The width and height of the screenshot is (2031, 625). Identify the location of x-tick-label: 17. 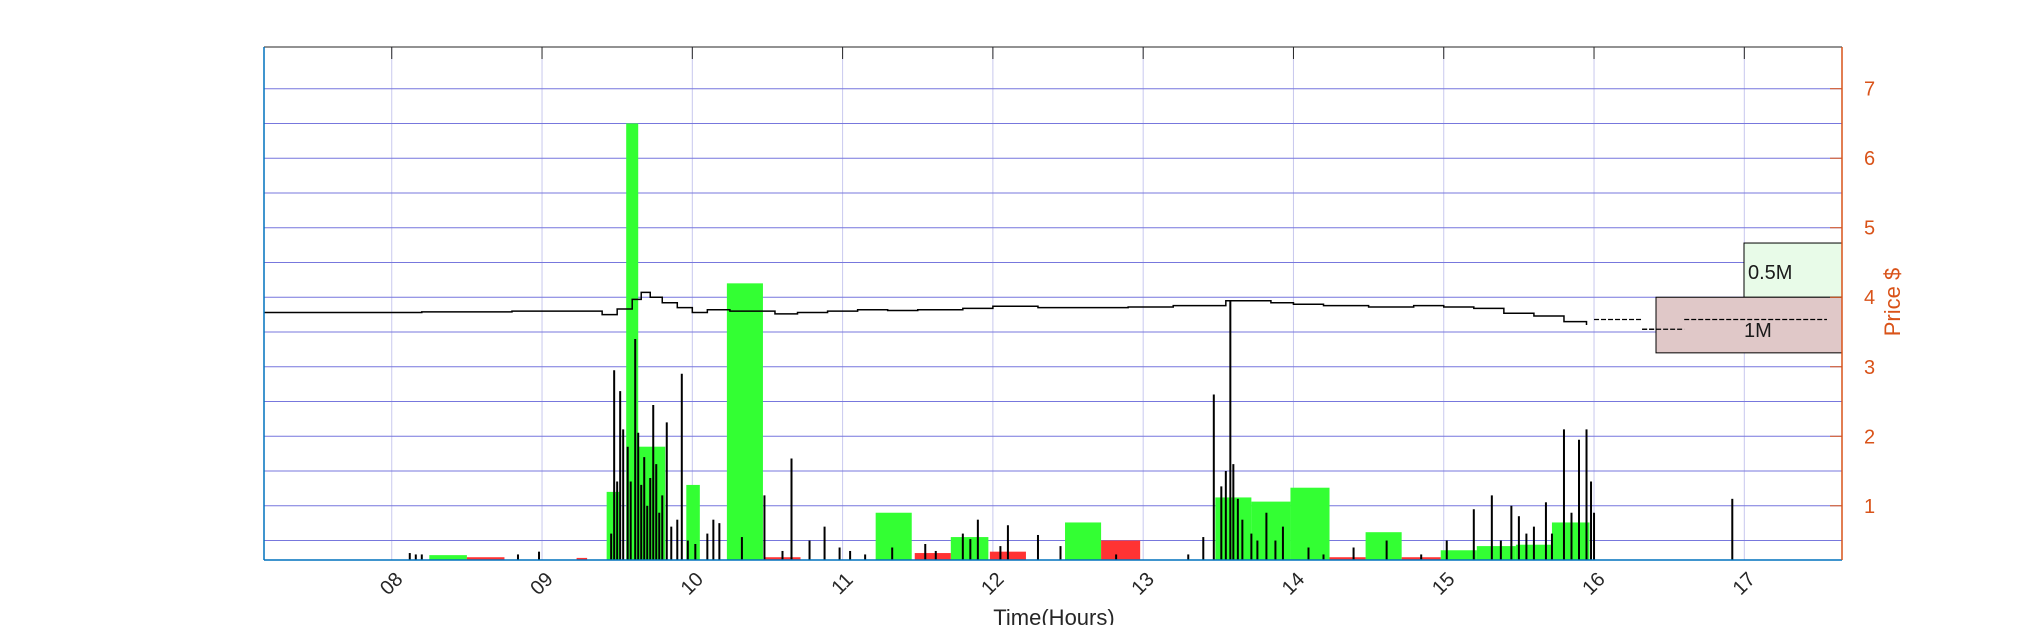
(1744, 583).